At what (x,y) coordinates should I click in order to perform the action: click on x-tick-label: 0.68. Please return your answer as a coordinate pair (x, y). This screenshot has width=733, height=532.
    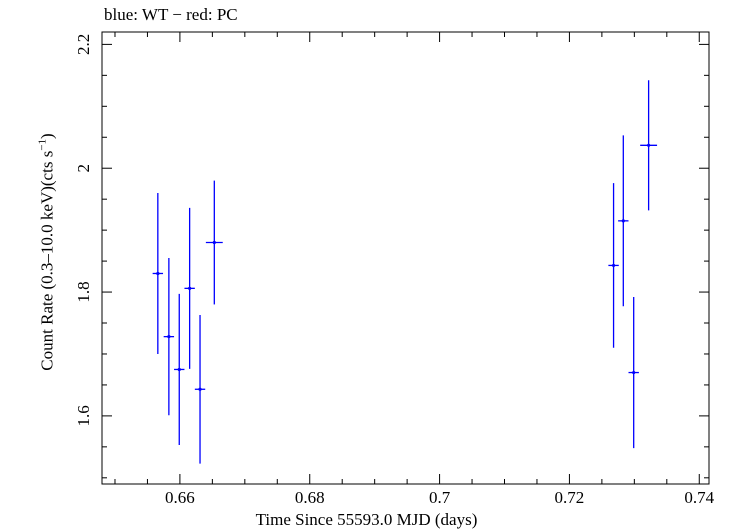
    Looking at the image, I should click on (310, 497).